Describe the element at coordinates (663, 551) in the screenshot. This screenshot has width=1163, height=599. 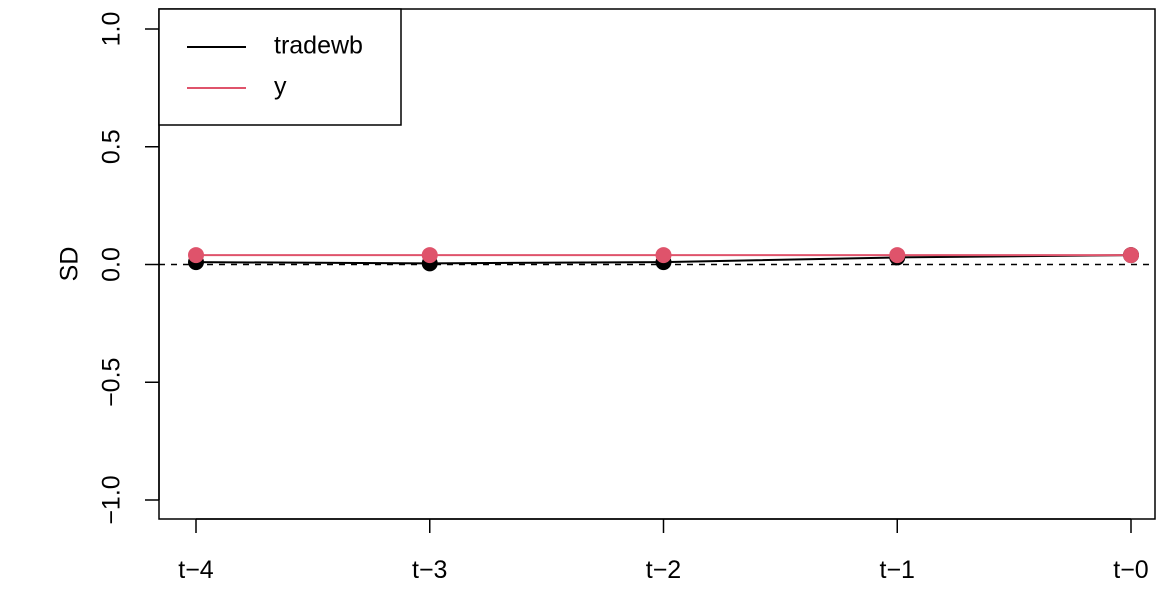
I see `x-axis: t−4 t−3 t−2 t−1 t−0` at that location.